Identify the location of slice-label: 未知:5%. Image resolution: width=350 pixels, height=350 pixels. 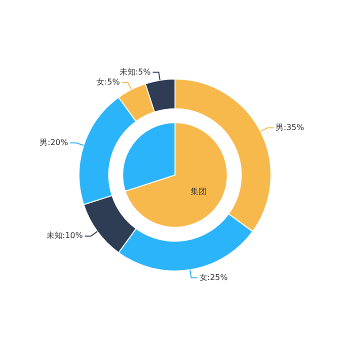
(135, 71).